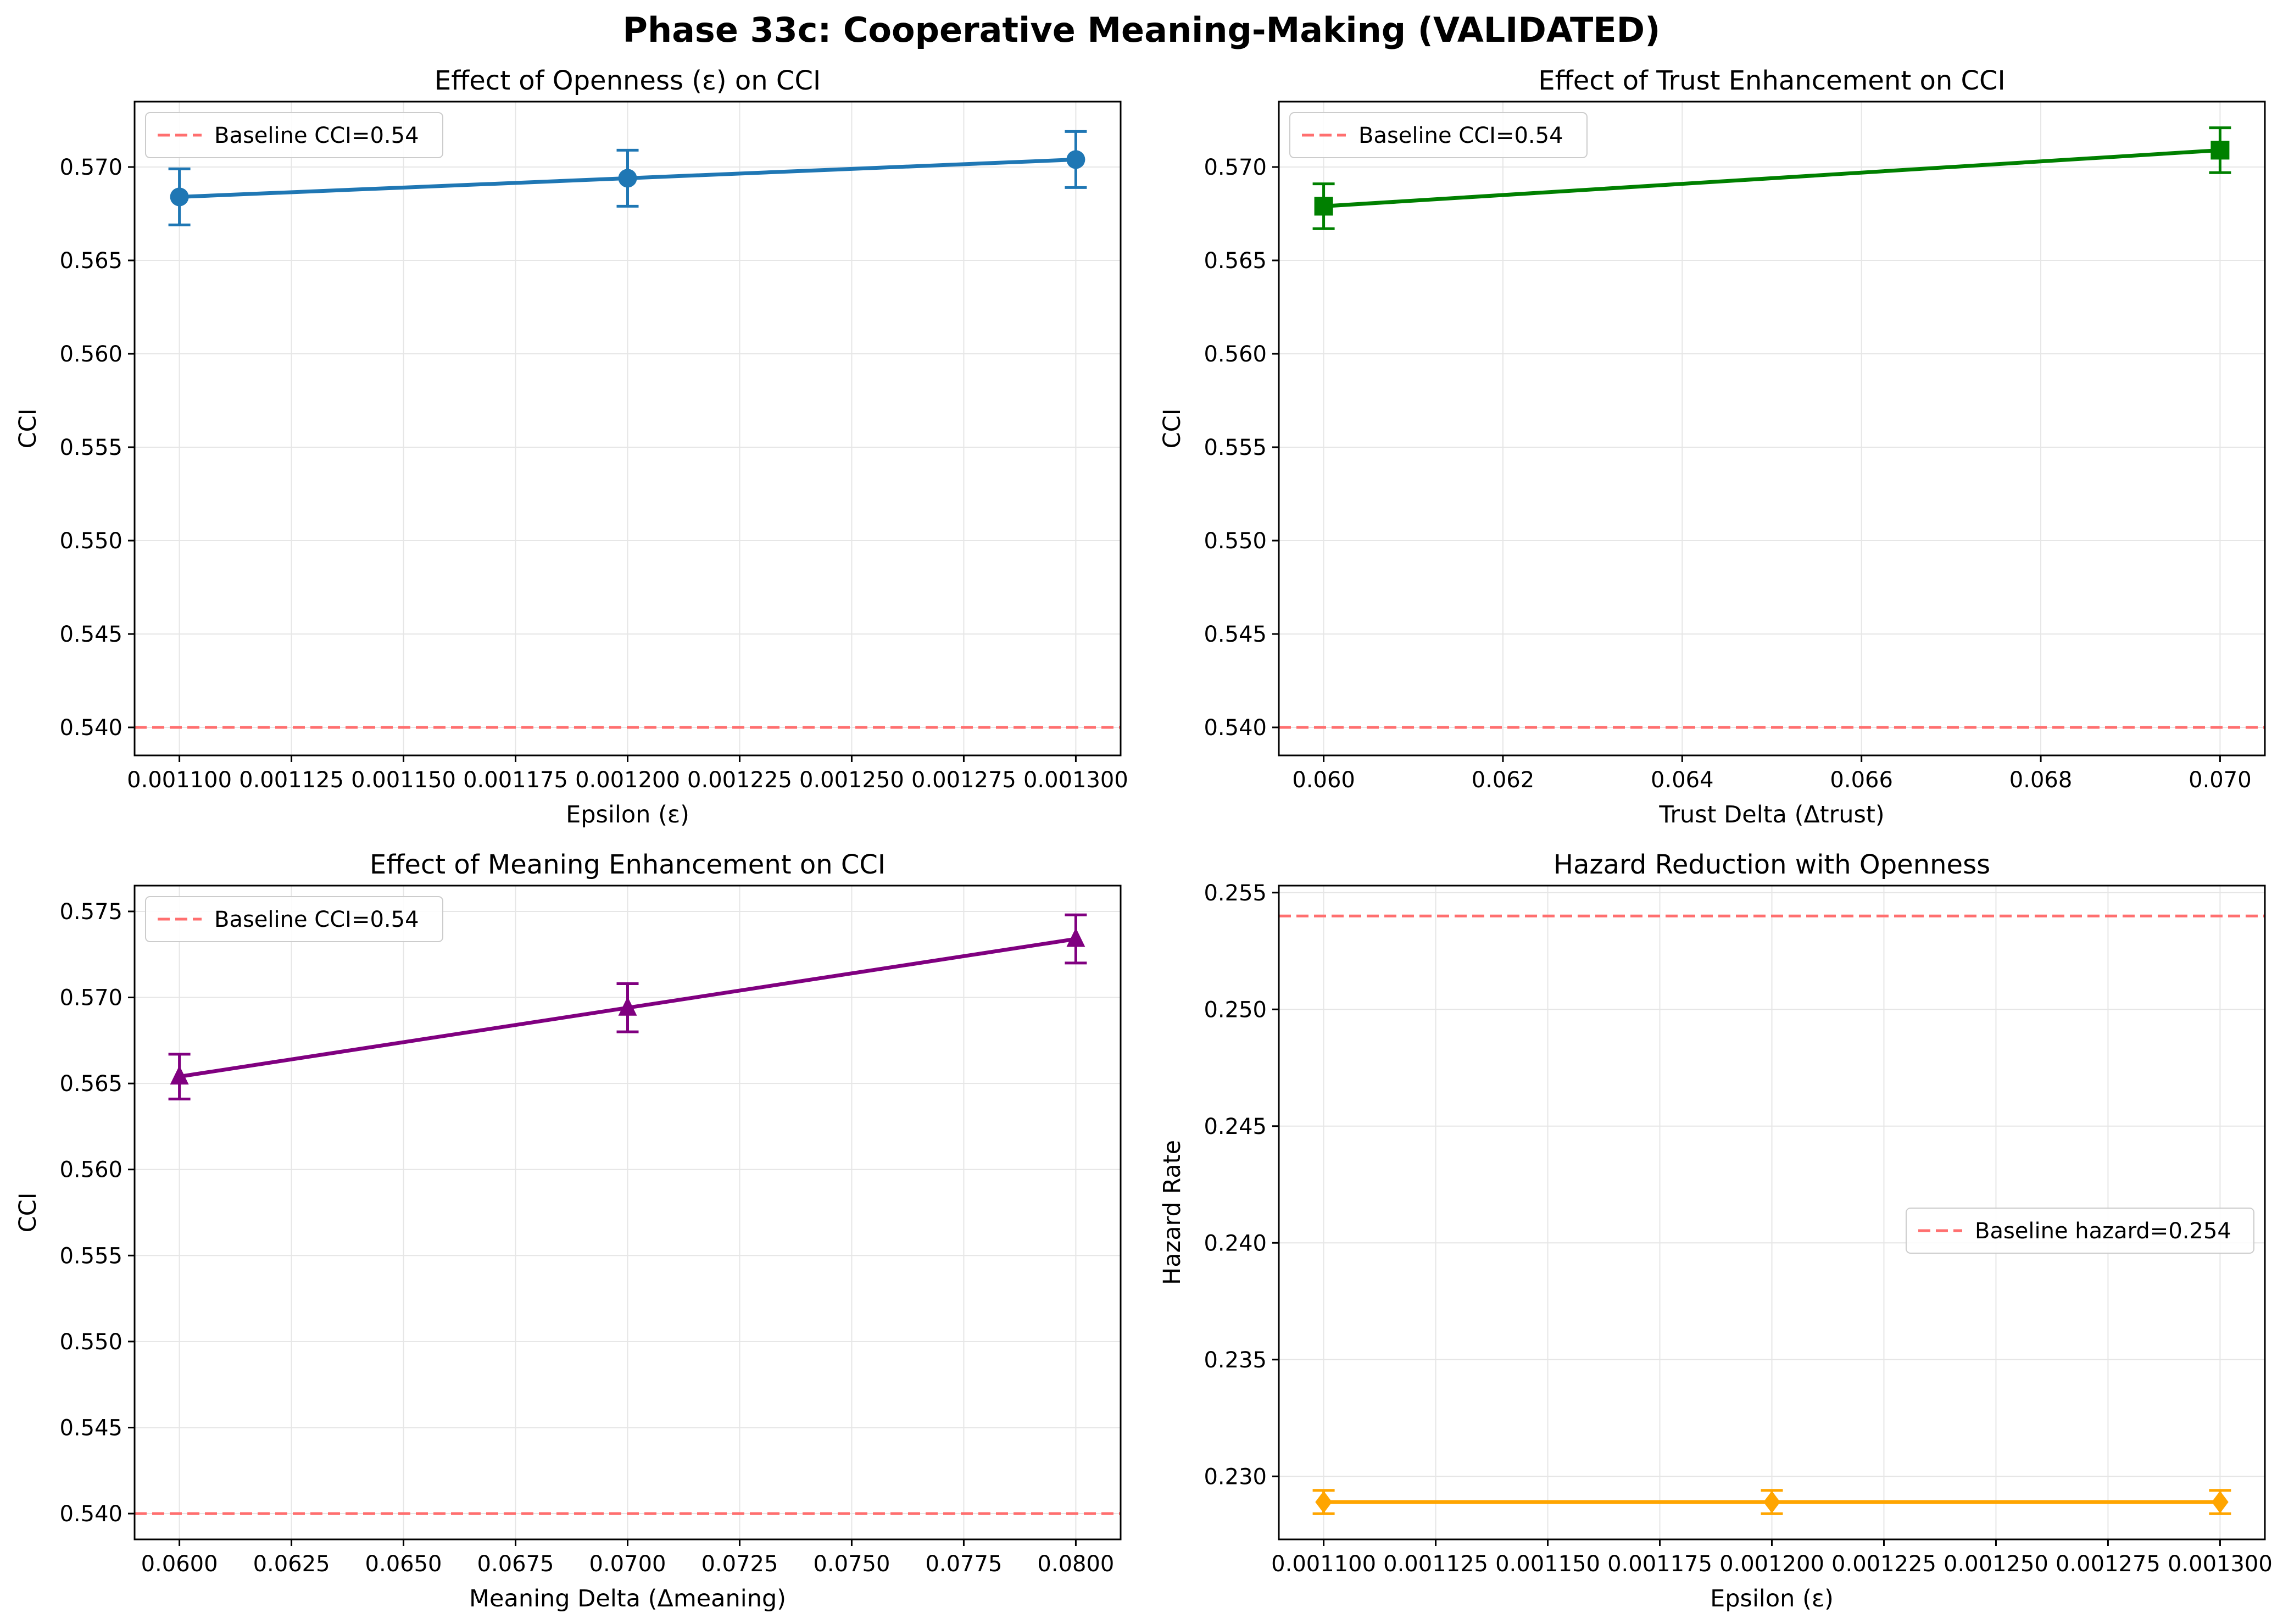  What do you see at coordinates (1323, 780) in the screenshot?
I see `x-tick-label: 0.060` at bounding box center [1323, 780].